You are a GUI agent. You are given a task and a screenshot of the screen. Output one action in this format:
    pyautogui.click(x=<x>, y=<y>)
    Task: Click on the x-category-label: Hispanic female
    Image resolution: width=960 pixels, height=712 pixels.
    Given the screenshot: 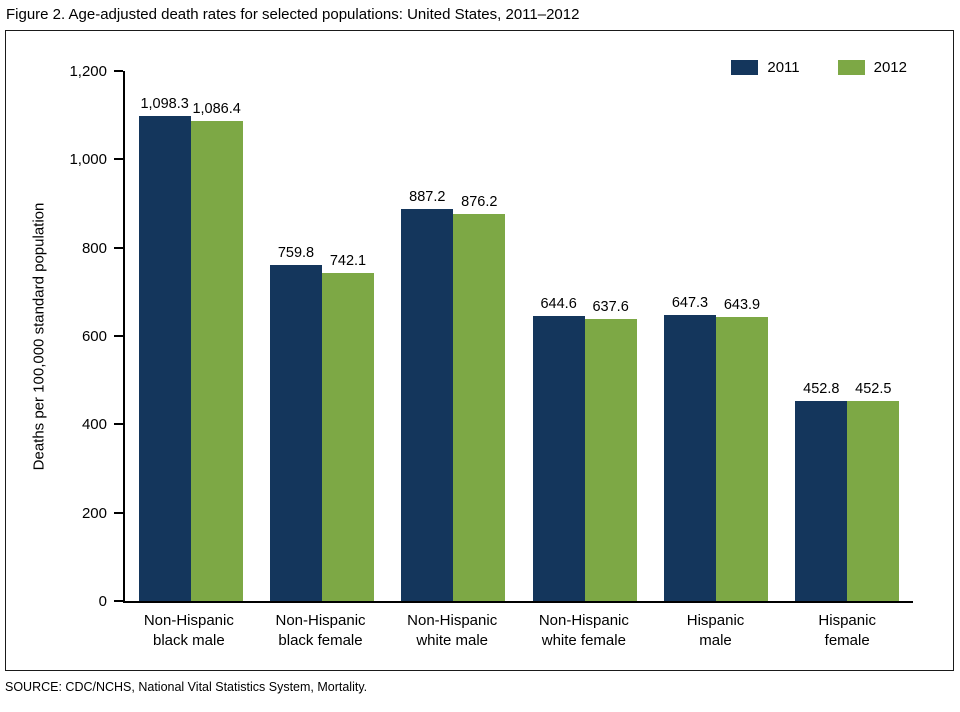 What is the action you would take?
    pyautogui.click(x=847, y=630)
    